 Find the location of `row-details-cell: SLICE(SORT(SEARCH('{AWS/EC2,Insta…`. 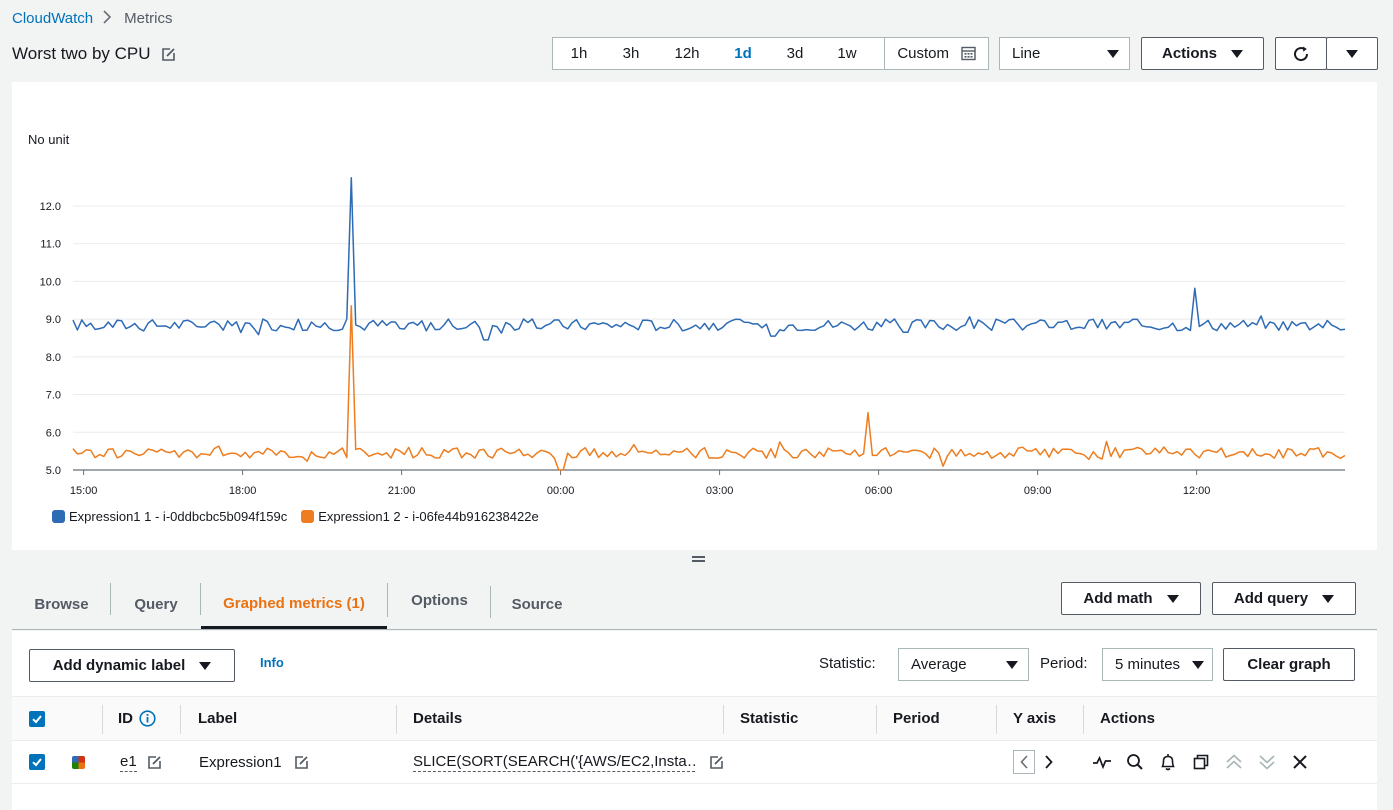

row-details-cell: SLICE(SORT(SEARCH('{AWS/EC2,Insta… is located at coordinates (568, 762).